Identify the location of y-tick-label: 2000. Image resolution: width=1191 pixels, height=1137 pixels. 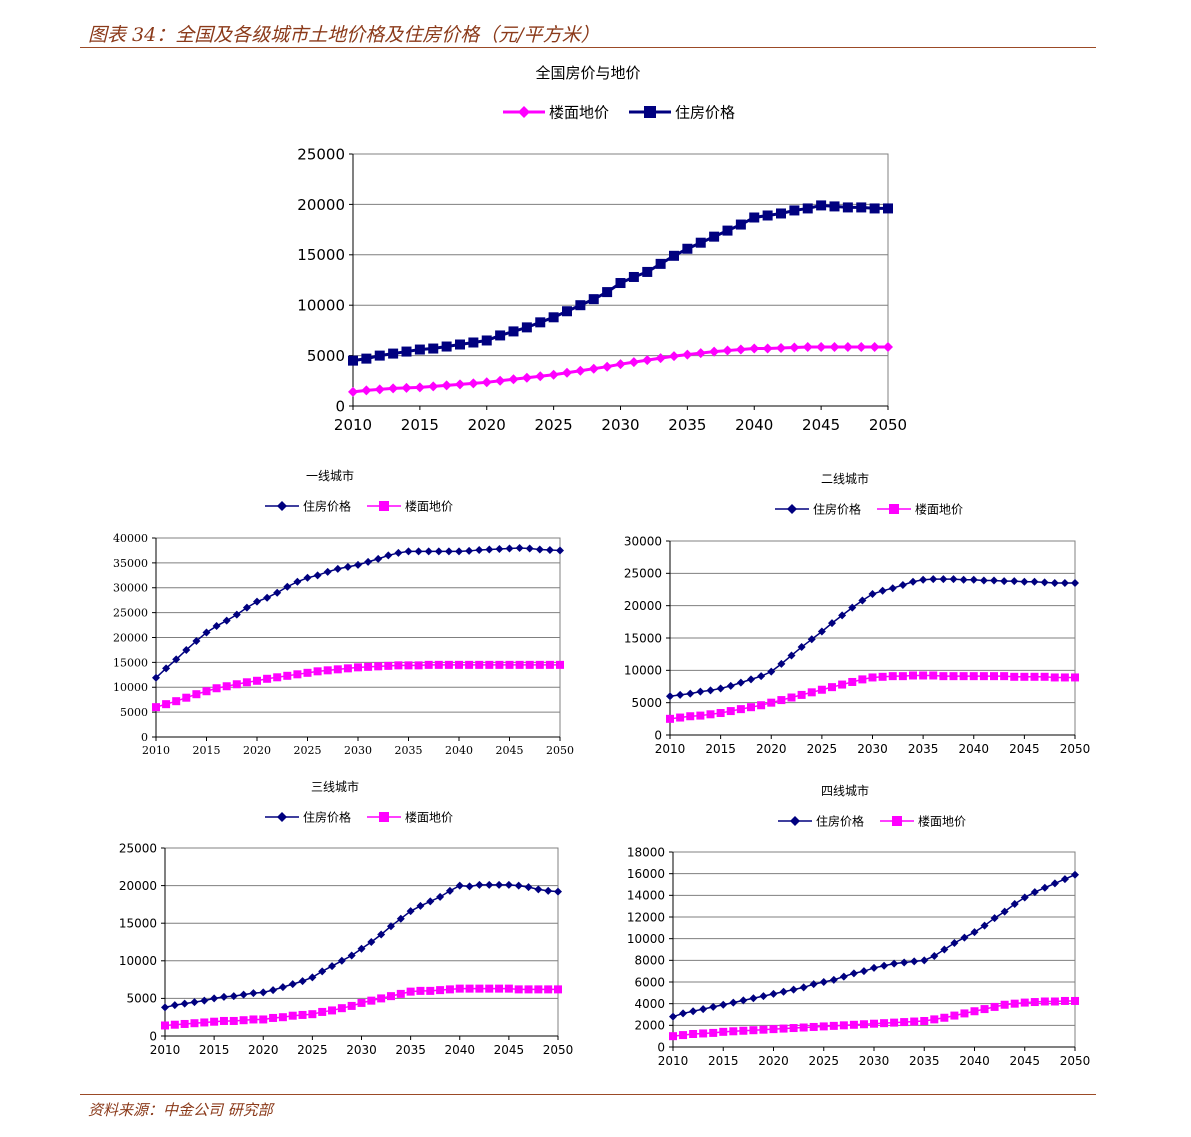
(649, 1026).